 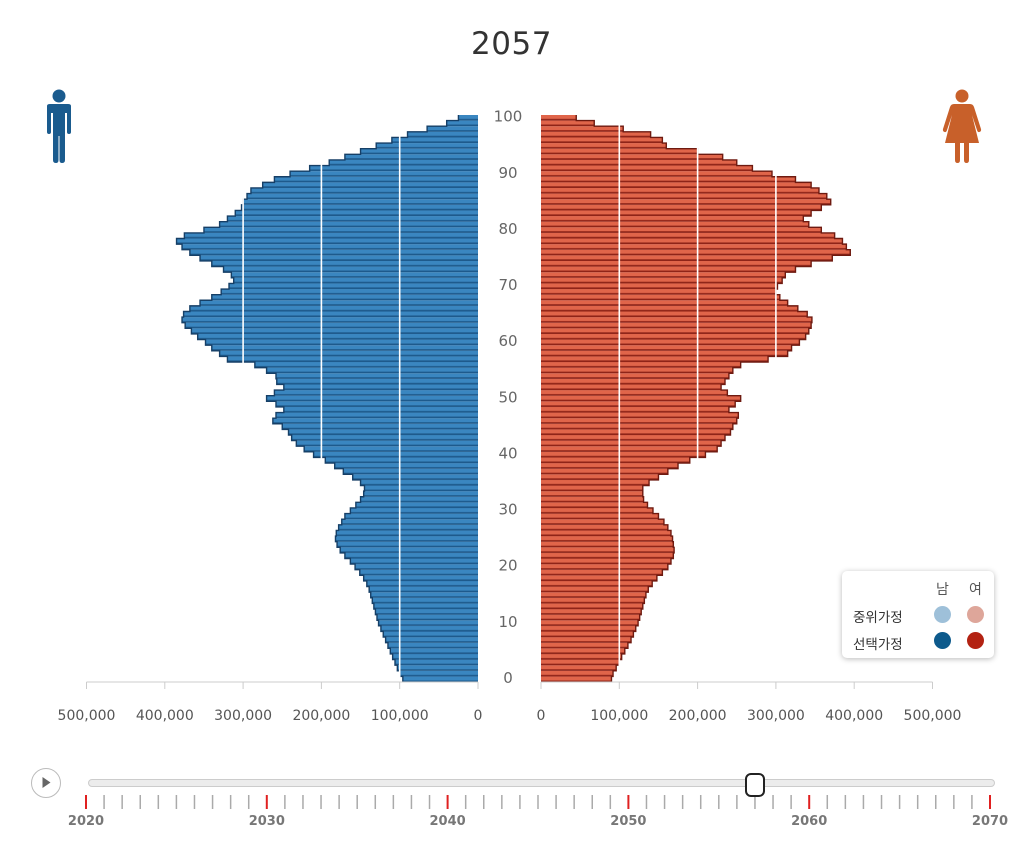 What do you see at coordinates (59, 126) in the screenshot?
I see `male-person-icon` at bounding box center [59, 126].